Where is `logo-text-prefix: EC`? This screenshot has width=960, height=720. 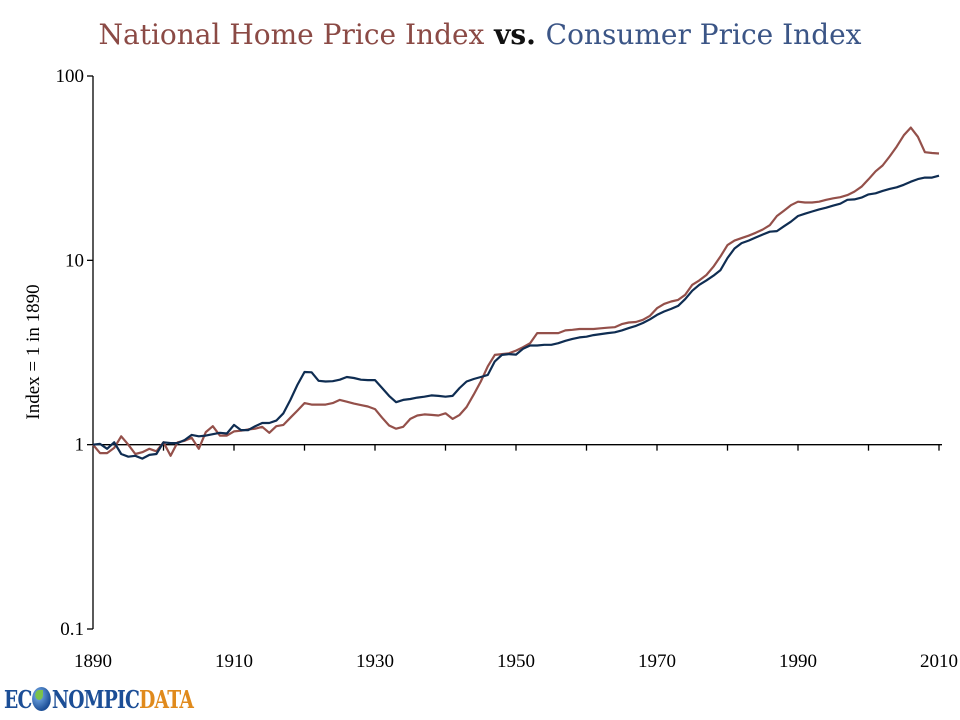 logo-text-prefix: EC is located at coordinates (18, 699).